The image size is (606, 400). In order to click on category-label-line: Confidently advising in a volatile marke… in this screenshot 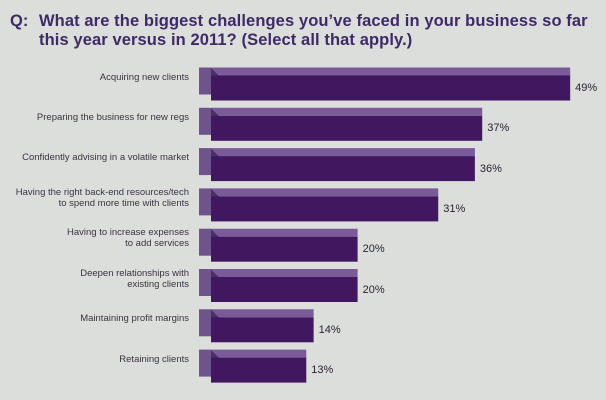, I will do `click(105, 158)`.